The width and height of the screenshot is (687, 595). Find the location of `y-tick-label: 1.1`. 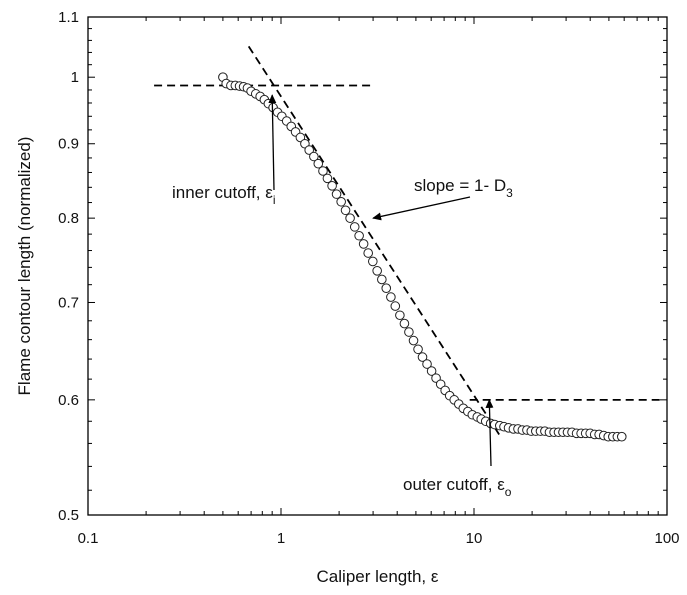

y-tick-label: 1.1 is located at coordinates (68, 17).